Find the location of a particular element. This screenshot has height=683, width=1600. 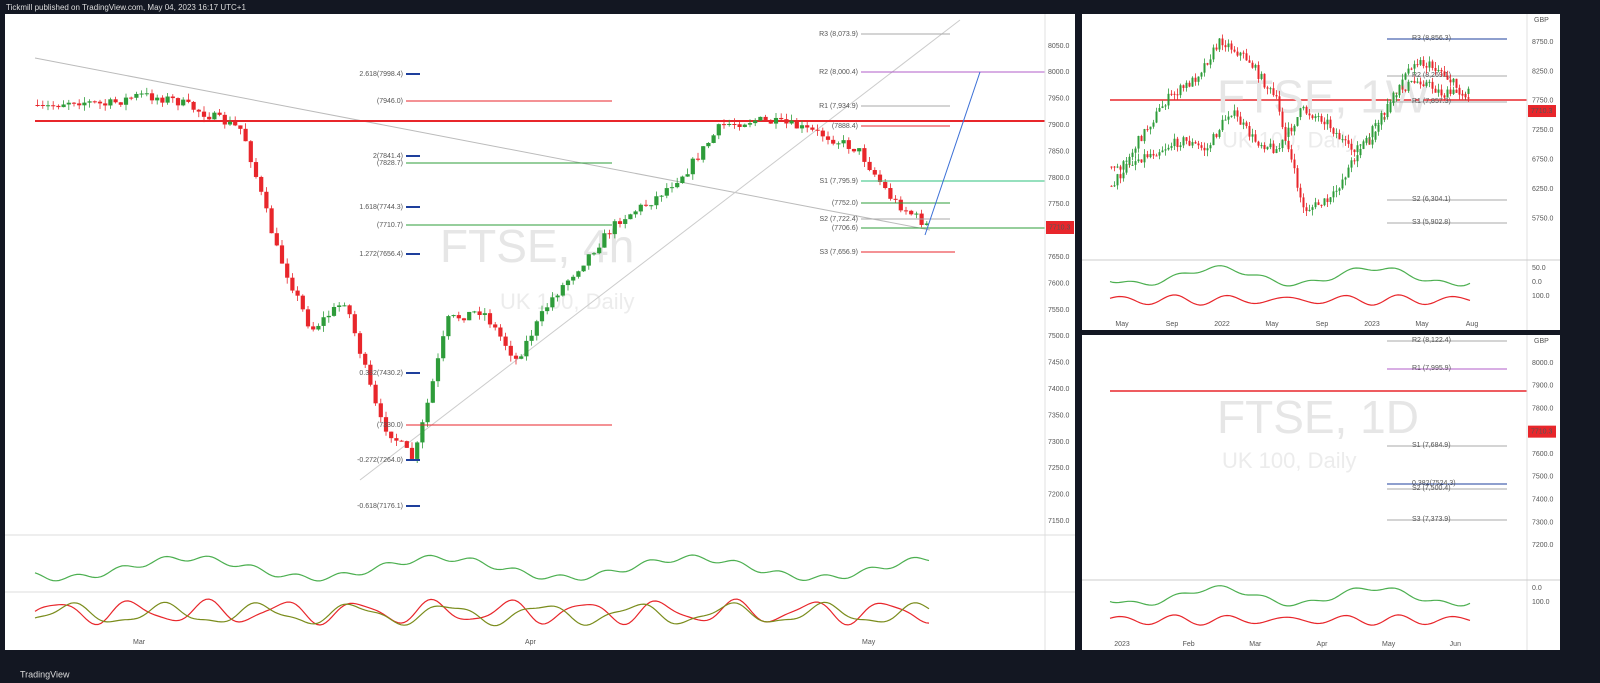

level-label: R1 (7,857.3) is located at coordinates (1431, 101).